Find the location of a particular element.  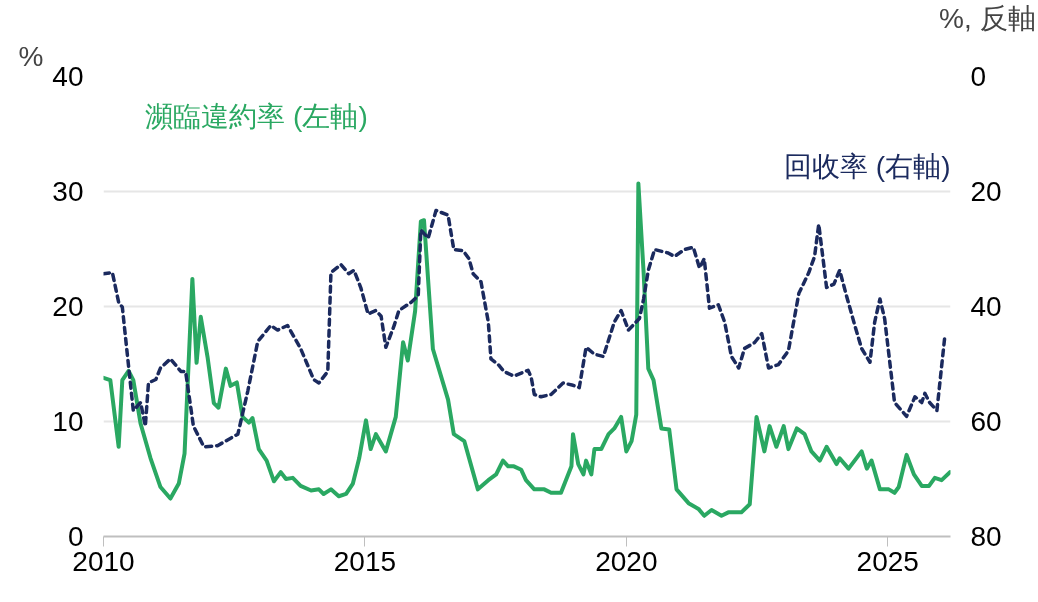

y2-tick-label: 60 is located at coordinates (986, 421).